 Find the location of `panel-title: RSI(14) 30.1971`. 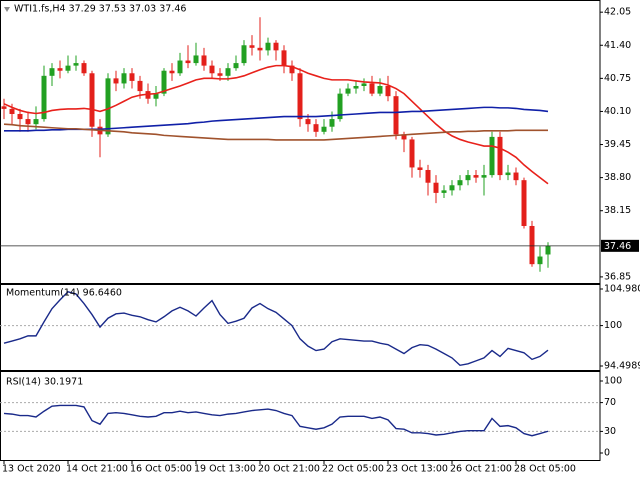

panel-title: RSI(14) 30.1971 is located at coordinates (44, 382).